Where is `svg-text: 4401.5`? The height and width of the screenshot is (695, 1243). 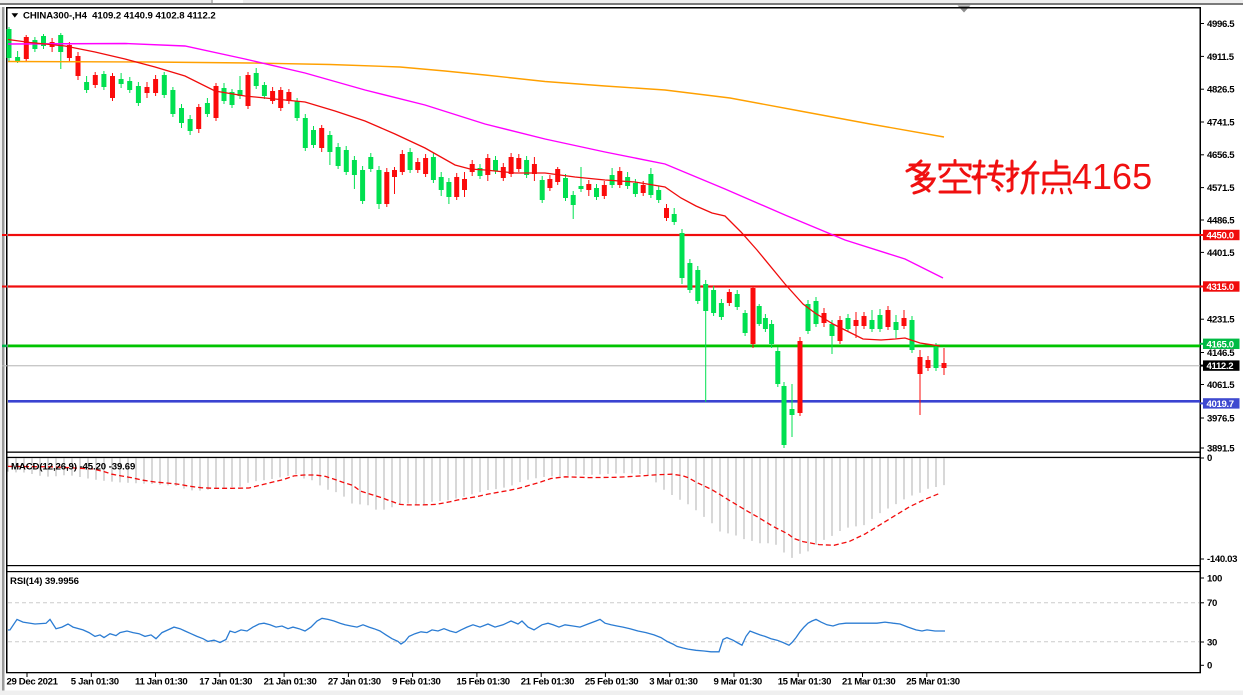
svg-text: 4401.5 is located at coordinates (1221, 253).